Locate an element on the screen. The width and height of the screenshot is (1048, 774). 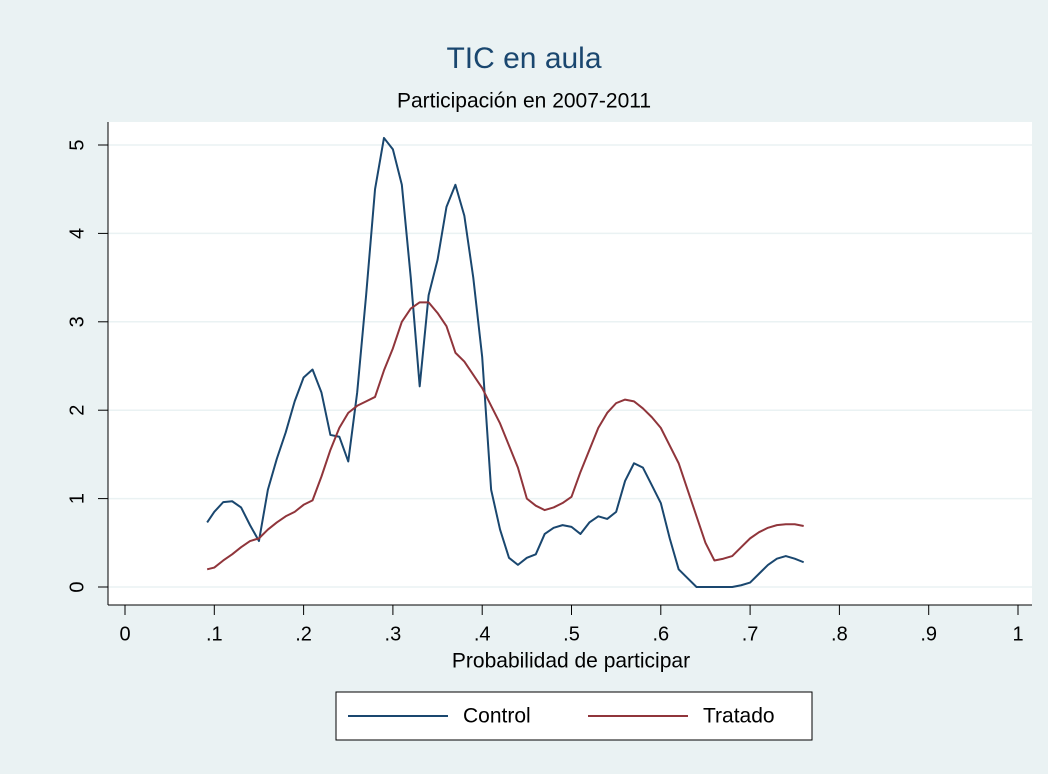
x-tick-label: .2 is located at coordinates (303, 634).